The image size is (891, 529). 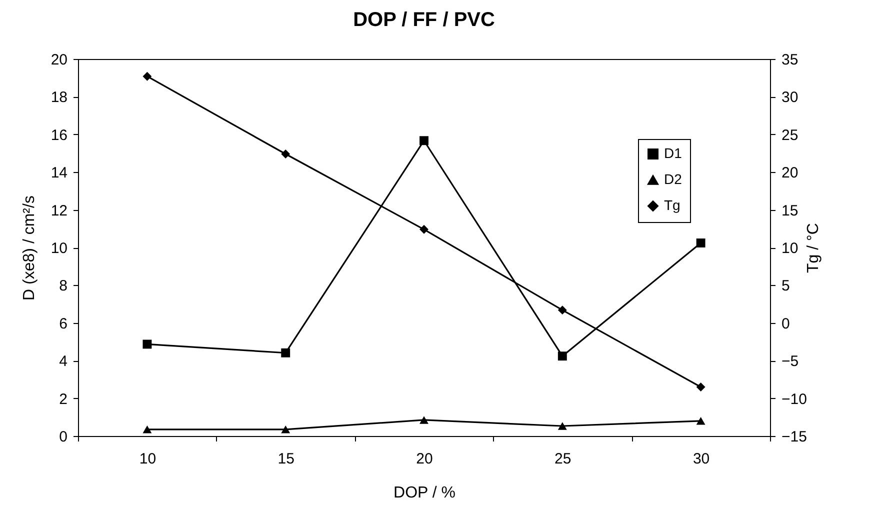 What do you see at coordinates (790, 135) in the screenshot?
I see `y2-tick-label: 25` at bounding box center [790, 135].